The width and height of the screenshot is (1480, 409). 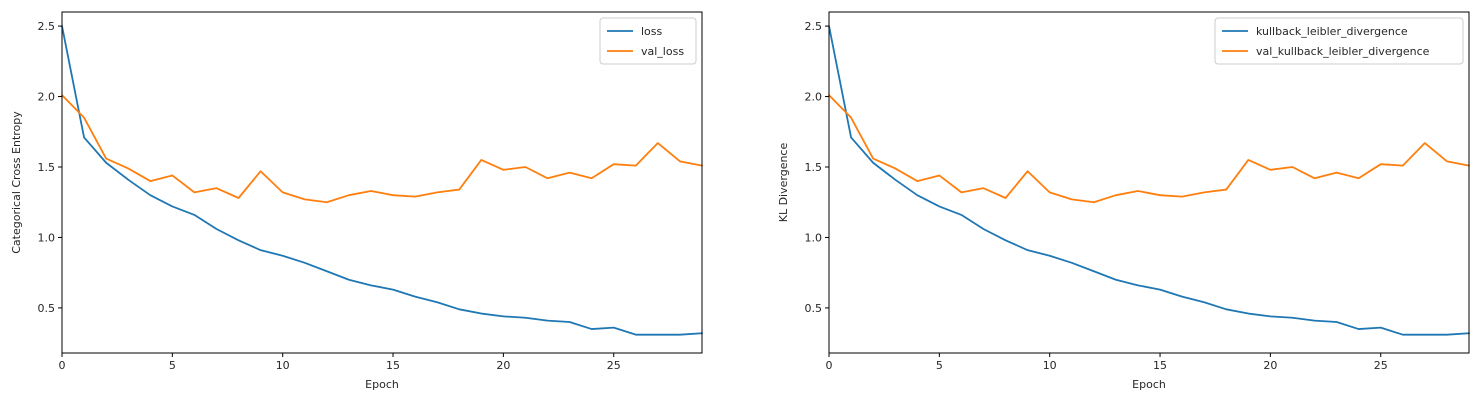 I want to click on legend-label-0: kullback_leibler_divergence, so click(x=1332, y=31).